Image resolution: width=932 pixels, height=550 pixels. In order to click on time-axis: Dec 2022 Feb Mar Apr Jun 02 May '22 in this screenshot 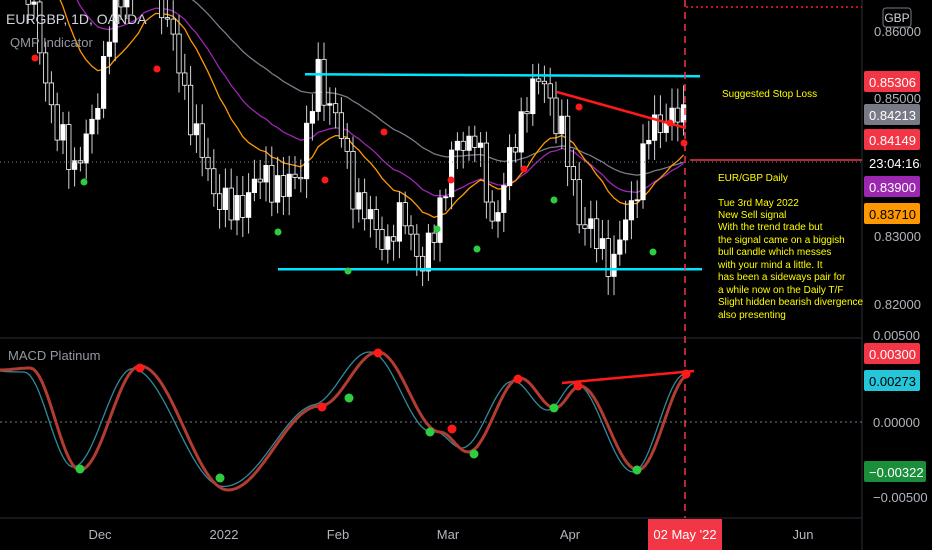, I will do `click(450, 534)`.